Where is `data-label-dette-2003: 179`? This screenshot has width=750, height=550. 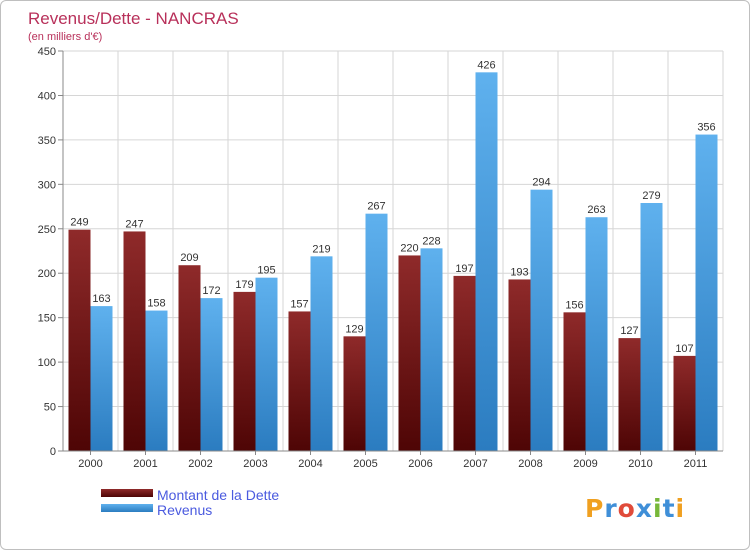
data-label-dette-2003: 179 is located at coordinates (244, 285).